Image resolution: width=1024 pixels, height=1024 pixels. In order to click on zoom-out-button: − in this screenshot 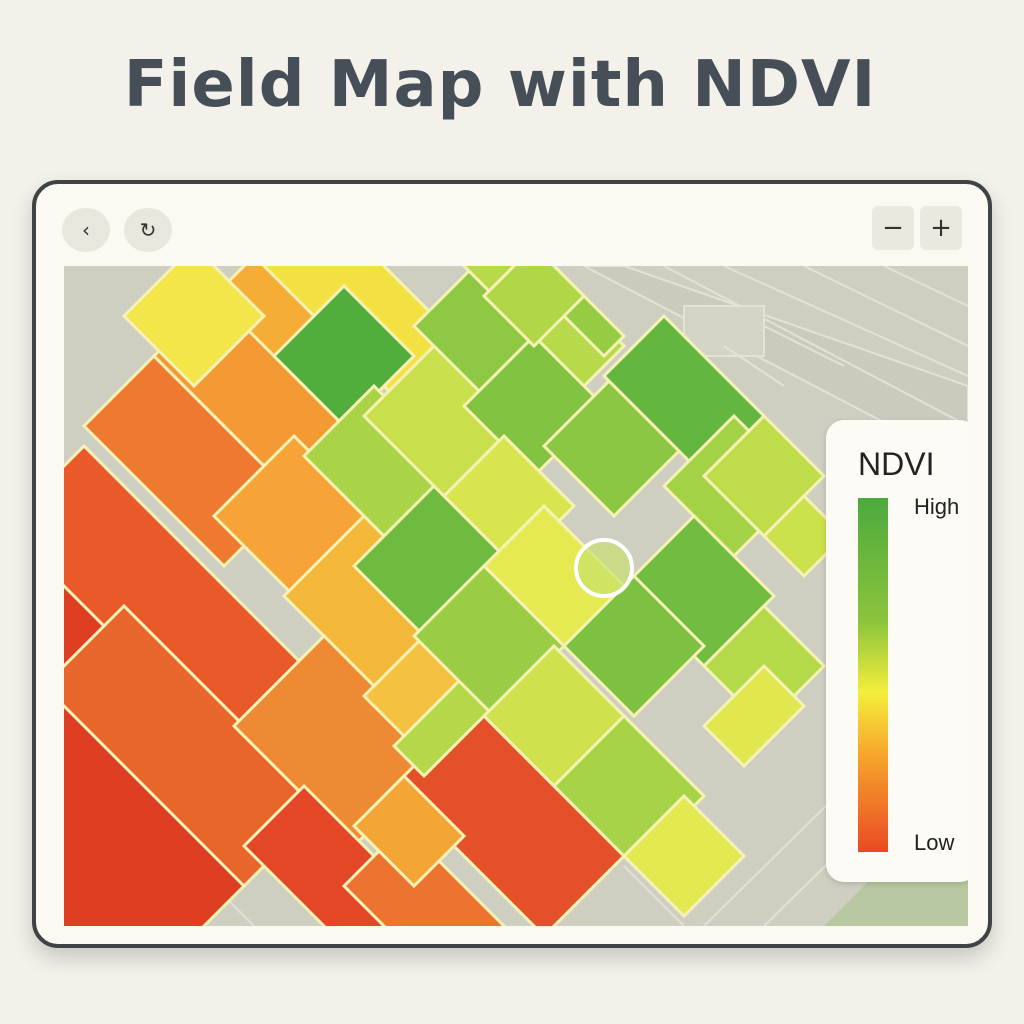, I will do `click(893, 228)`.